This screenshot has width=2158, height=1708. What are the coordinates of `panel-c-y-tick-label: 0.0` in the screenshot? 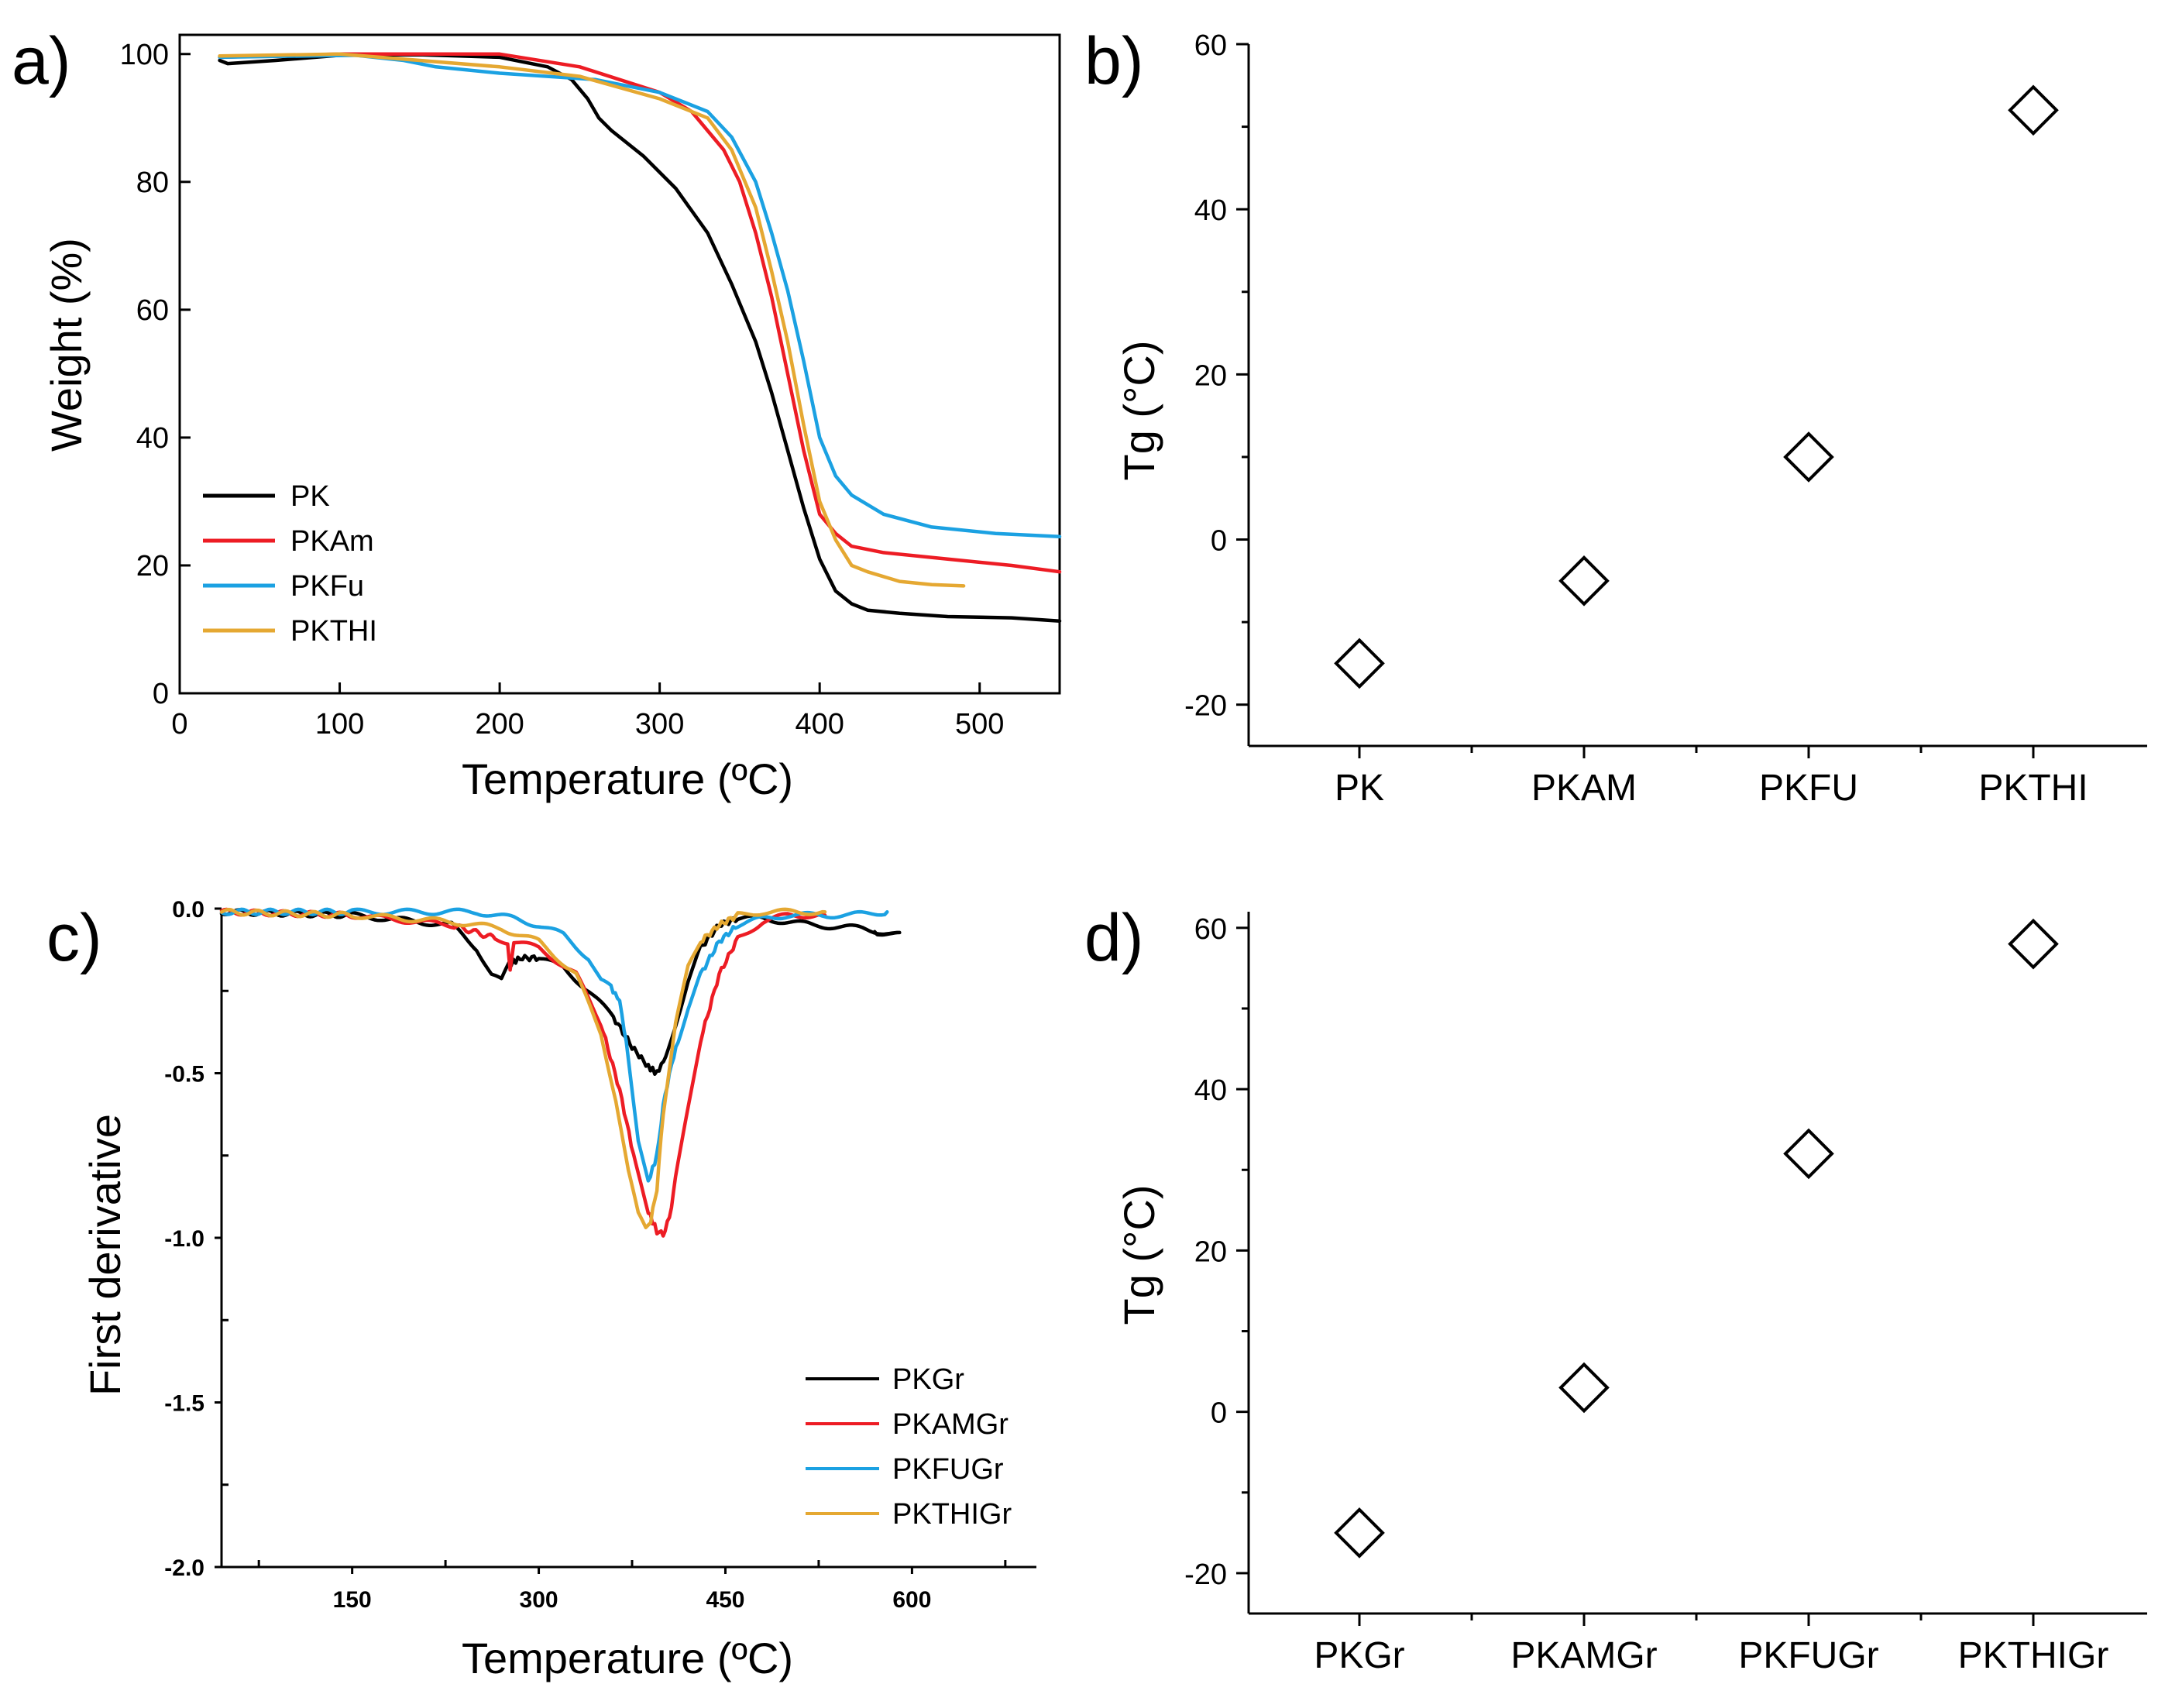 It's located at (188, 910).